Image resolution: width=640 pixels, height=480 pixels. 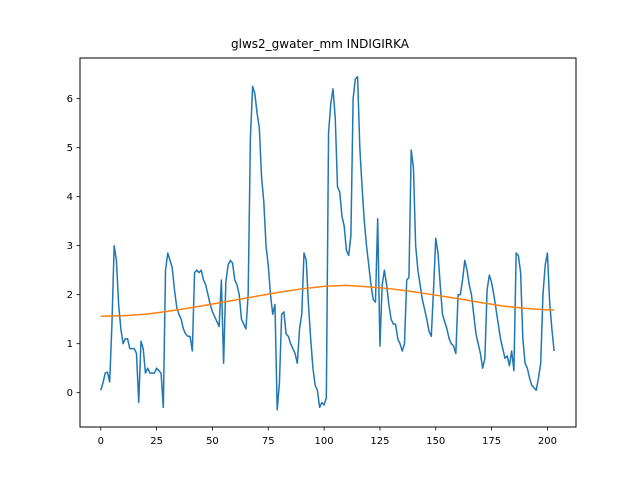 What do you see at coordinates (70, 344) in the screenshot?
I see `y-tick-label: 1` at bounding box center [70, 344].